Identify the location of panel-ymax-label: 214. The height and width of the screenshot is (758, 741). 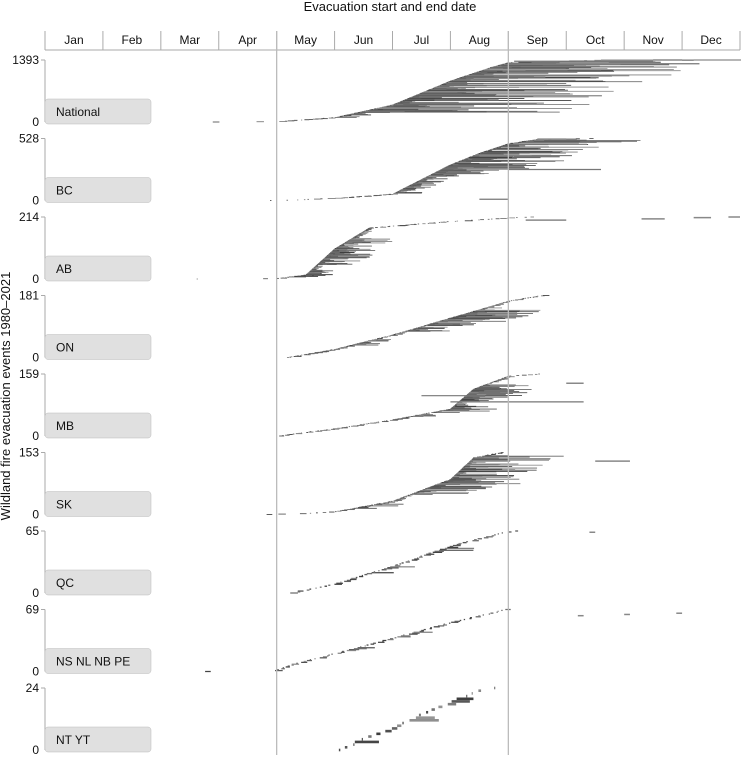
(29, 217).